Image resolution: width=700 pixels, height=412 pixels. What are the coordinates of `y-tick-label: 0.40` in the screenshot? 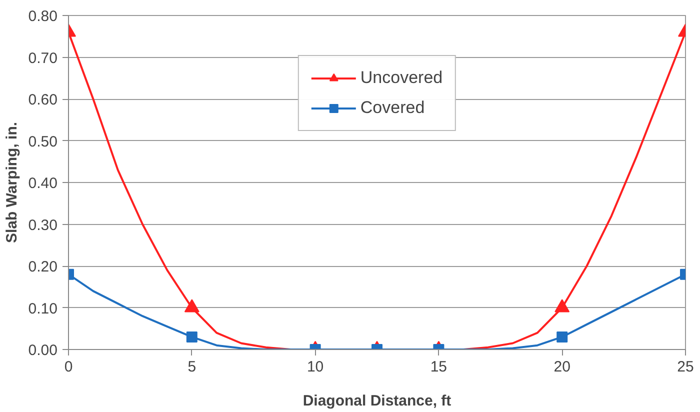 It's located at (43, 183).